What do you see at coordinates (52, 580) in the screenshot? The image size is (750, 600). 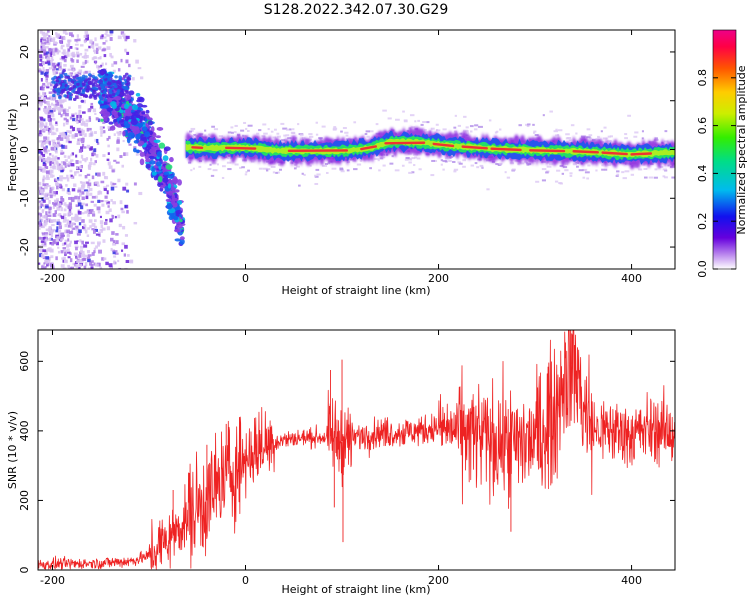 I see `snr-xtick-label: -200` at bounding box center [52, 580].